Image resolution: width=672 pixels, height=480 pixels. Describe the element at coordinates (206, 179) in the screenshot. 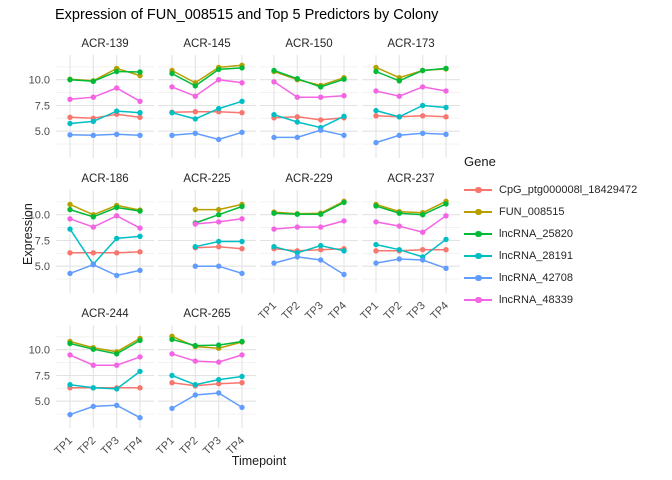

I see `facet-title: ACR-225` at that location.